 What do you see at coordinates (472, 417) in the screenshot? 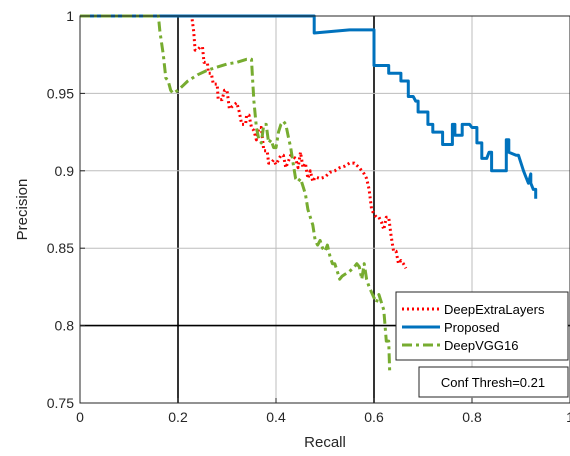
I see `x-tick-label: 0.8` at bounding box center [472, 417].